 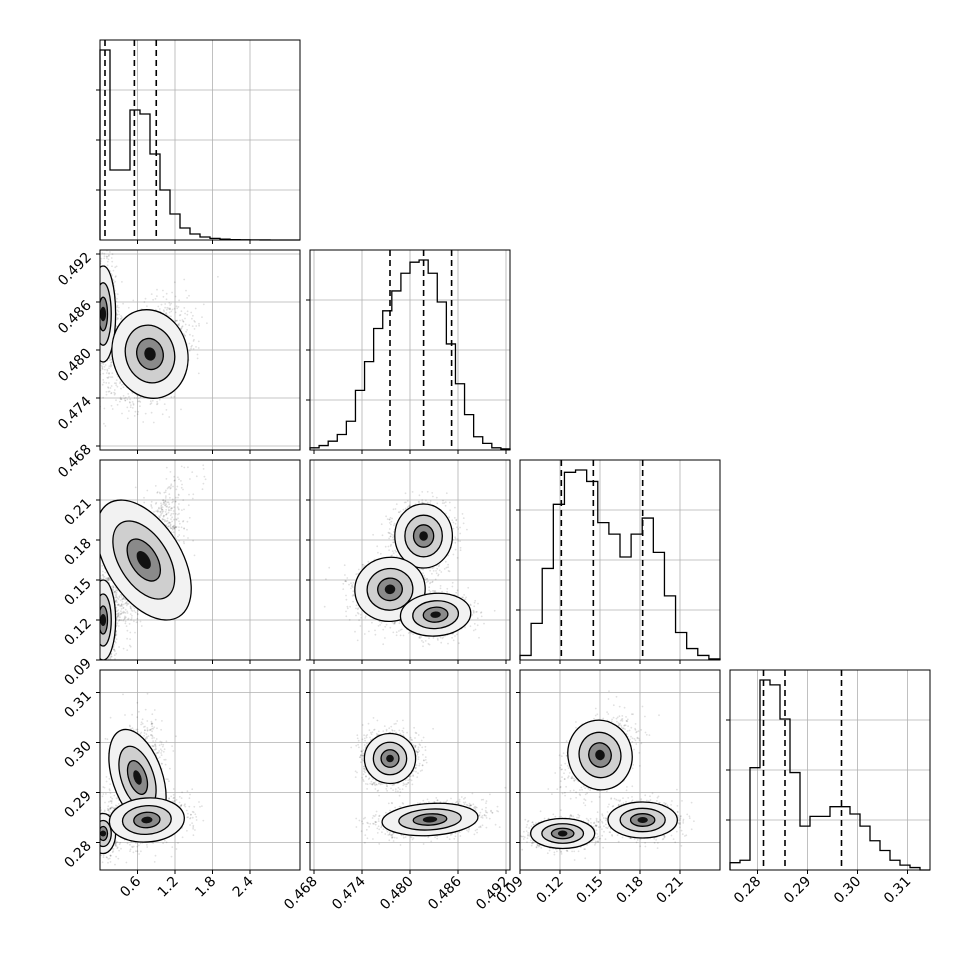 What do you see at coordinates (408, 351) in the screenshot?
I see `histogram-panel` at bounding box center [408, 351].